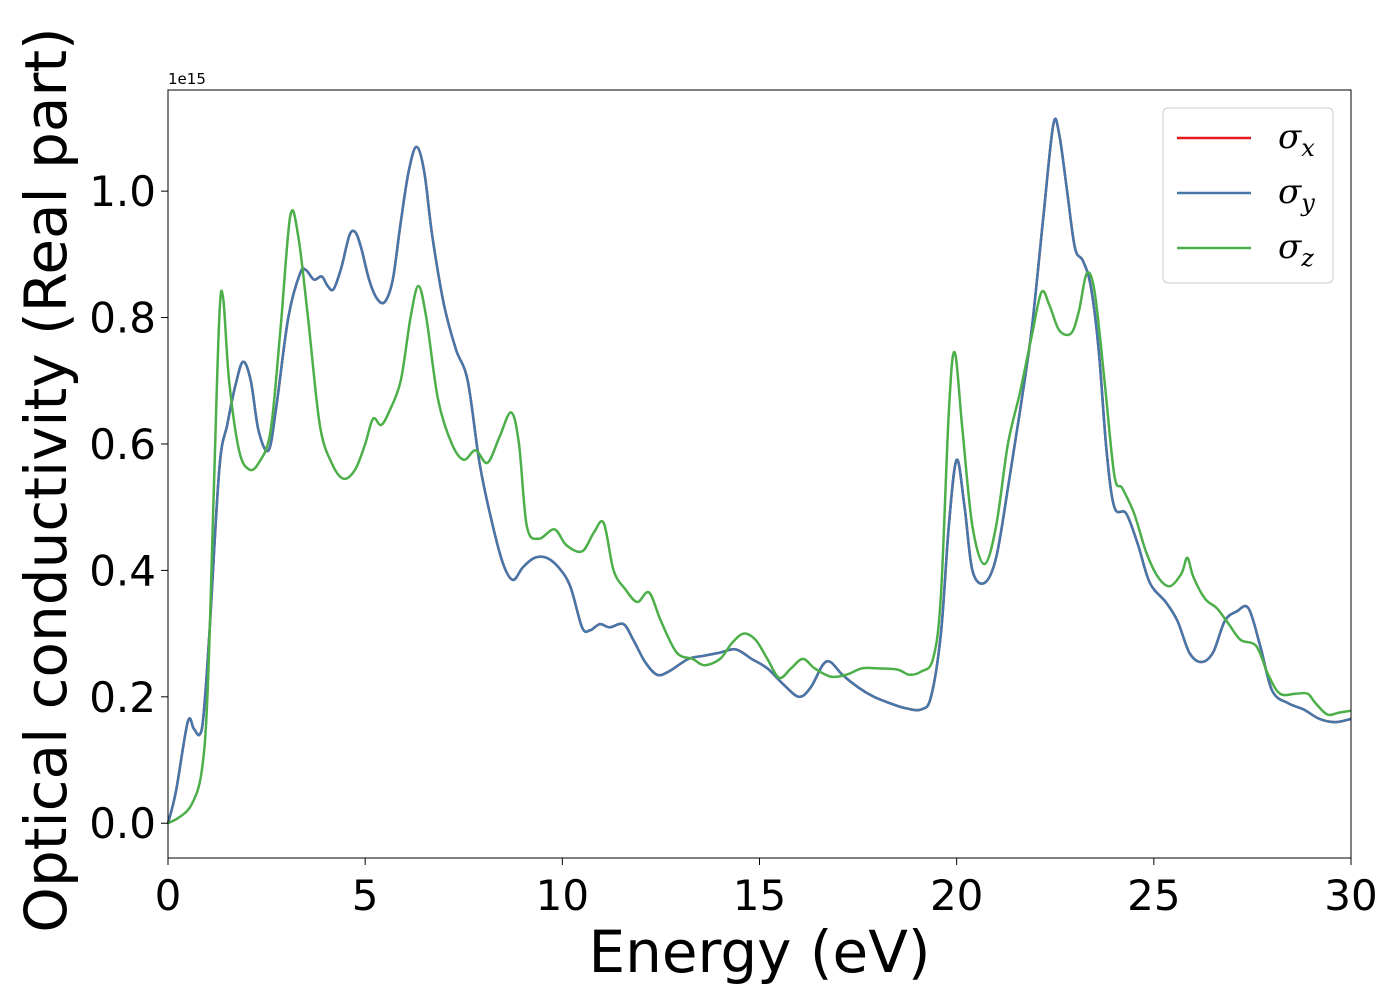 The width and height of the screenshot is (1400, 1000). I want to click on x-tick-label: 30, so click(1350, 895).